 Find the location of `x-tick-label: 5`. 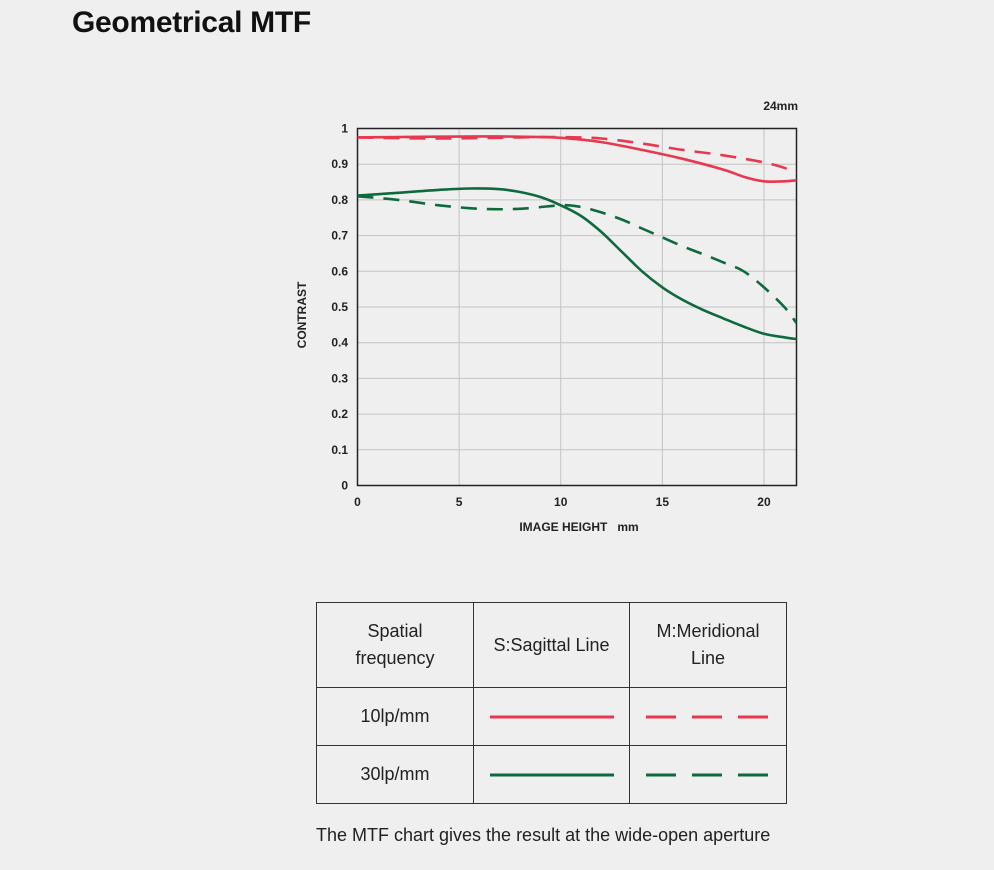

x-tick-label: 5 is located at coordinates (459, 502).